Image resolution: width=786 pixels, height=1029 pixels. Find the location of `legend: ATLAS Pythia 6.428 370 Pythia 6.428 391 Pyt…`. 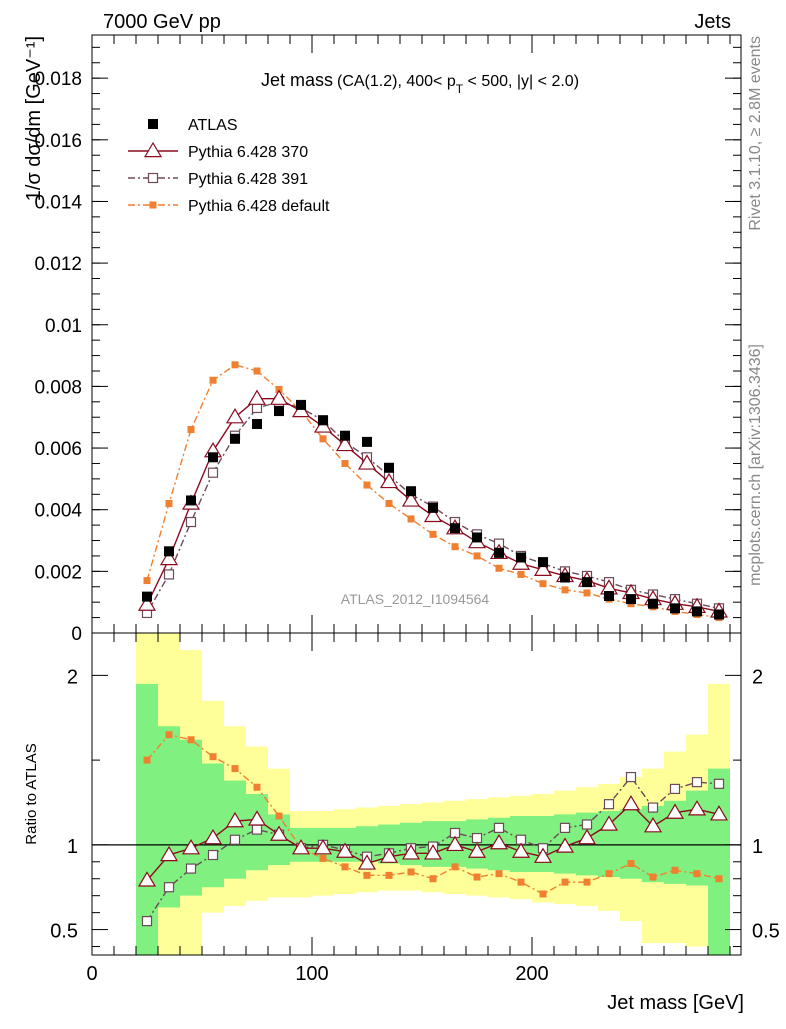

legend: ATLAS Pythia 6.428 370 Pythia 6.428 391 Pyt… is located at coordinates (229, 166).